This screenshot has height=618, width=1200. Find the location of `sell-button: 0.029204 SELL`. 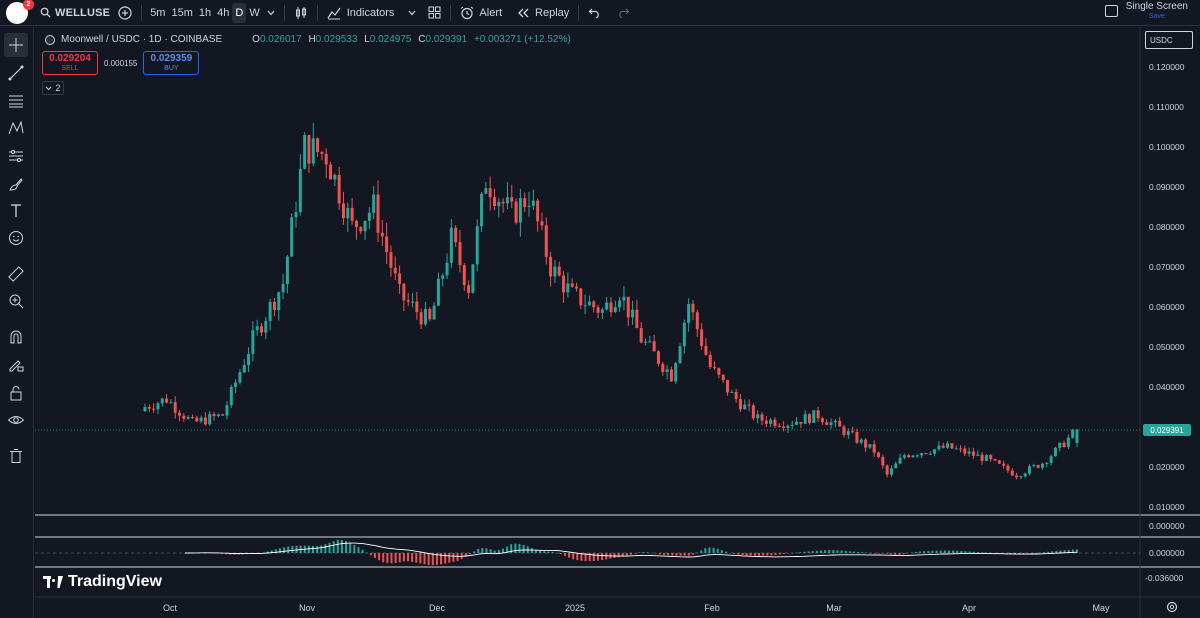

sell-button: 0.029204 SELL is located at coordinates (70, 63).